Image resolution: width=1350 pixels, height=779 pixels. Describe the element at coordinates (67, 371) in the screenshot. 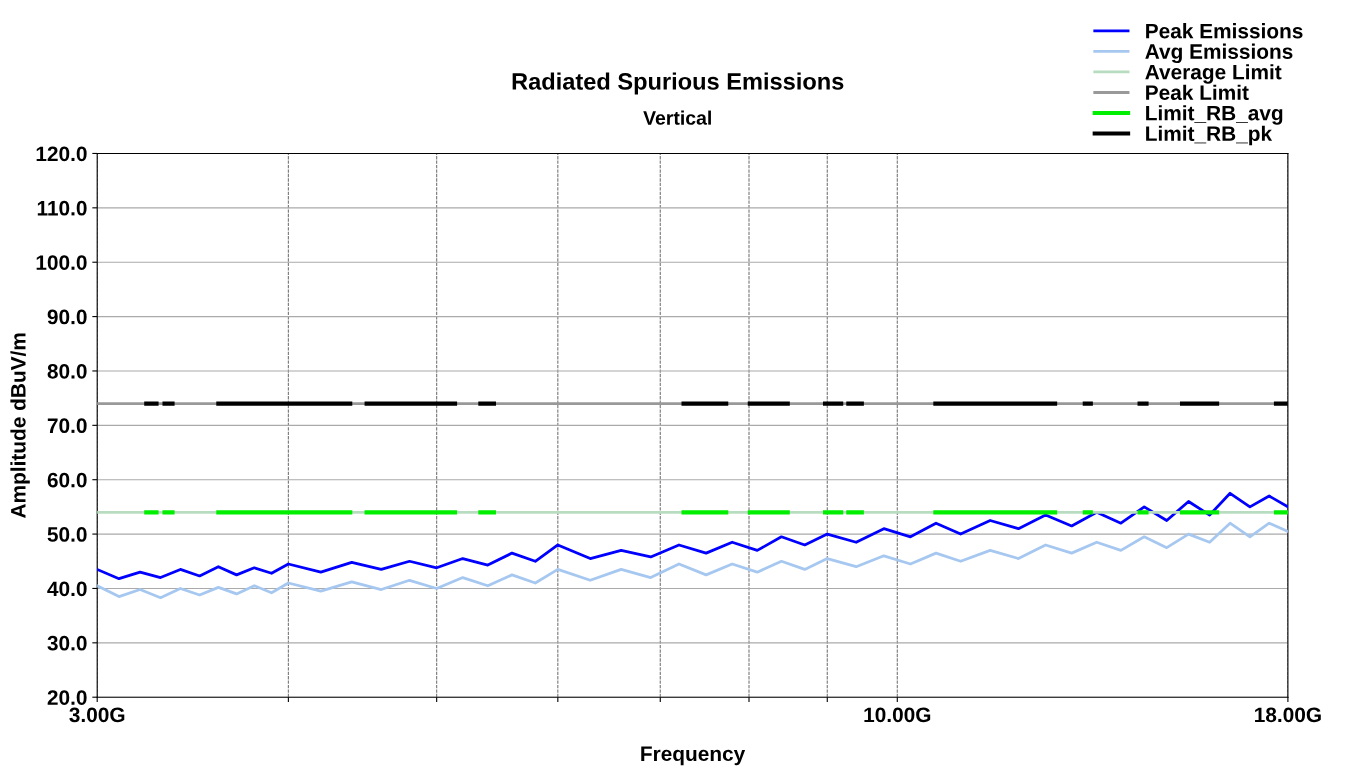

I see `y-tick-label: 80.0` at that location.